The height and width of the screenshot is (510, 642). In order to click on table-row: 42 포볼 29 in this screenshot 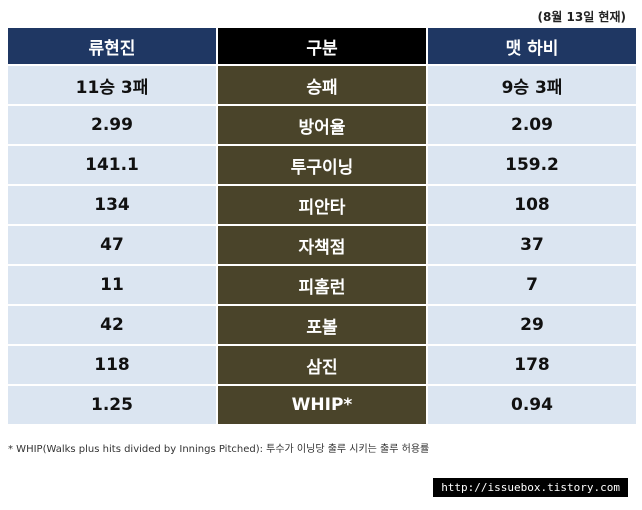, I will do `click(322, 325)`.